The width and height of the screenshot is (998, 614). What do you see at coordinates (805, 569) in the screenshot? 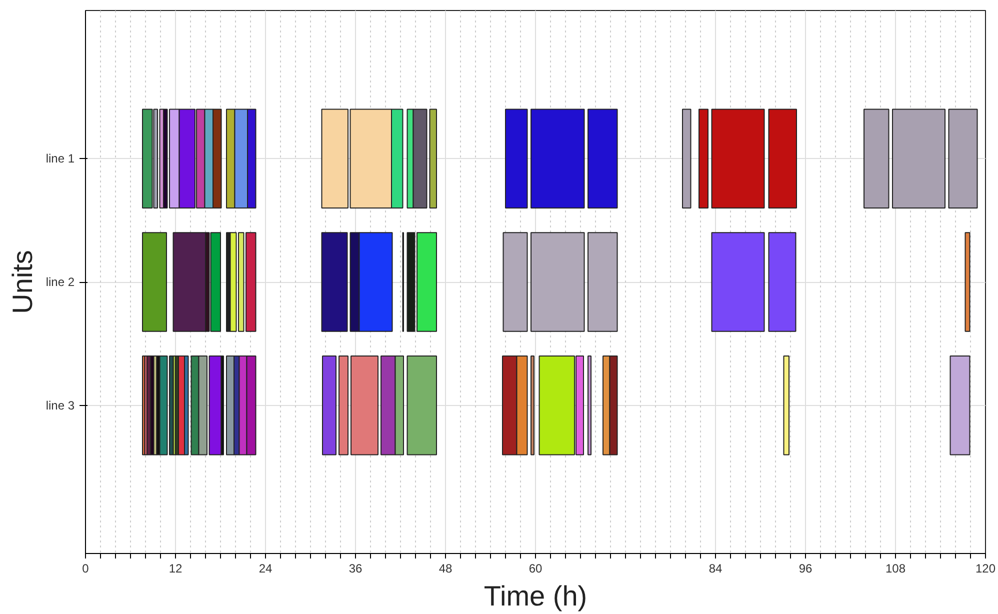
I see `x-tick-label: 96` at bounding box center [805, 569].